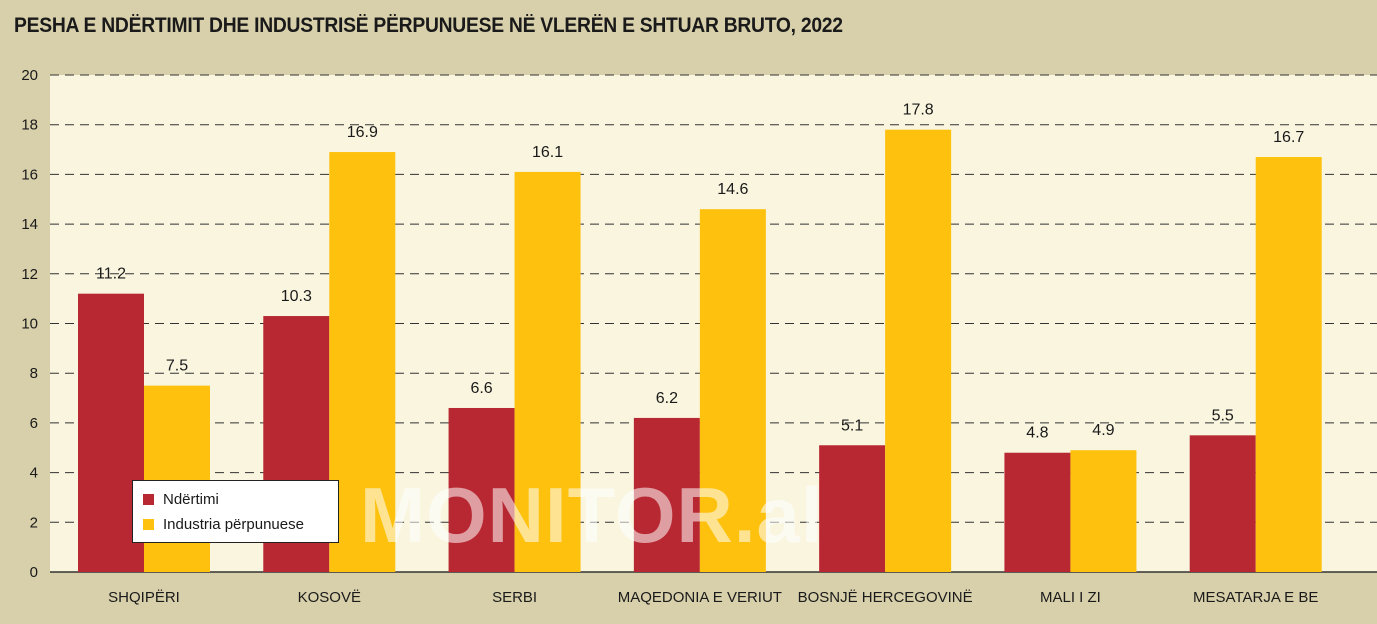 This screenshot has width=1377, height=624. What do you see at coordinates (592, 515) in the screenshot?
I see `watermark: MONITOR.al` at bounding box center [592, 515].